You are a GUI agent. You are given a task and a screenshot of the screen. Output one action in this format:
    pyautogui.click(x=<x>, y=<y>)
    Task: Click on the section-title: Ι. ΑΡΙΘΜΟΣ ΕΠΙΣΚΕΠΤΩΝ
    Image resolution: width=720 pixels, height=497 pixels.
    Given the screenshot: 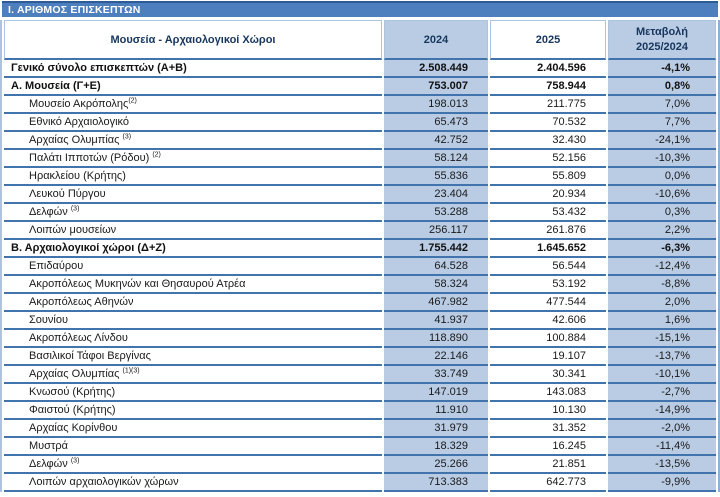 What is the action you would take?
    pyautogui.click(x=74, y=10)
    